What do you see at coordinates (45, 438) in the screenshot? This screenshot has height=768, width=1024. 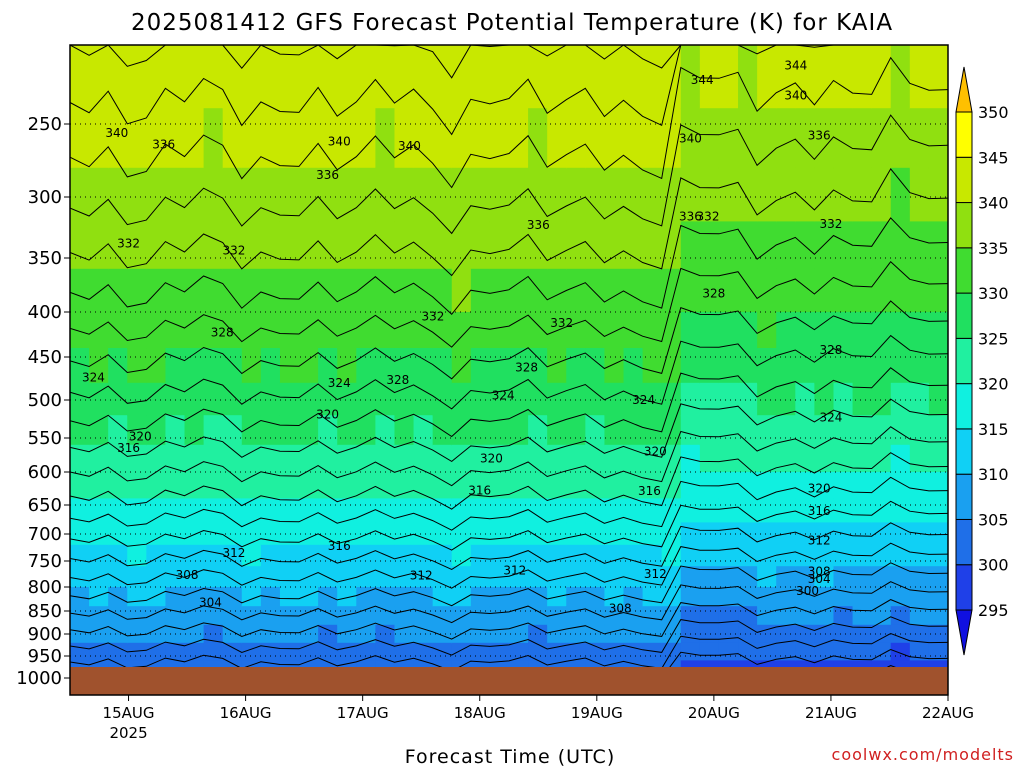 I see `y-tick-label: 550` at bounding box center [45, 438].